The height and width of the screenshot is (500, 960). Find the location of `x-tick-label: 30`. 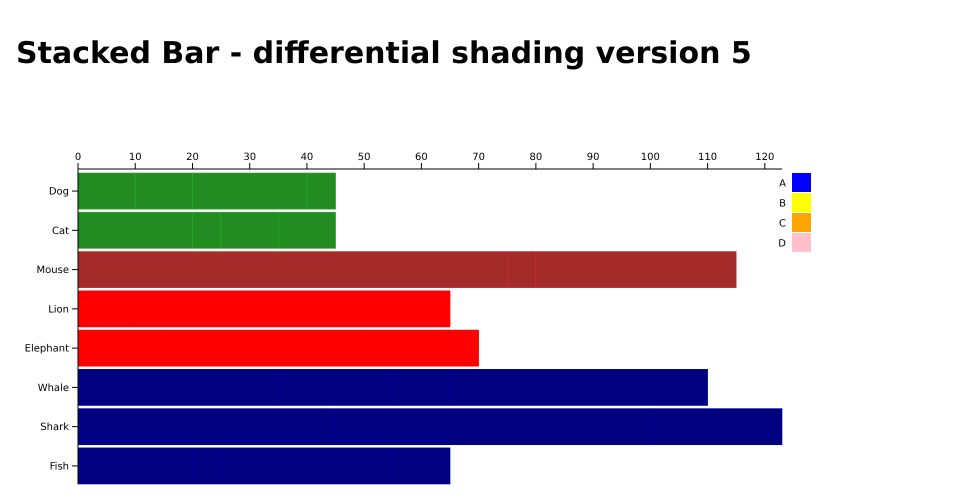

x-tick-label: 30 is located at coordinates (249, 157).